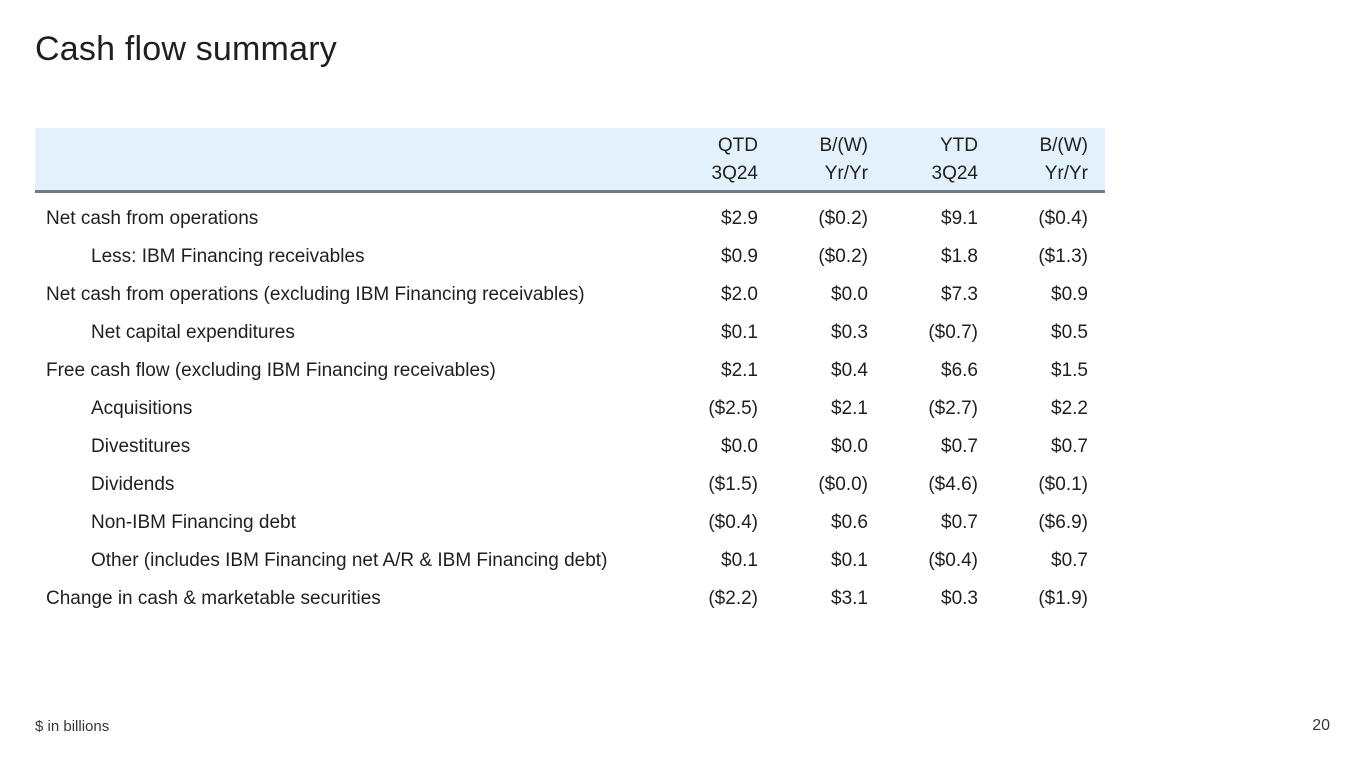  What do you see at coordinates (953, 408) in the screenshot?
I see `row-value: ($2.7)` at bounding box center [953, 408].